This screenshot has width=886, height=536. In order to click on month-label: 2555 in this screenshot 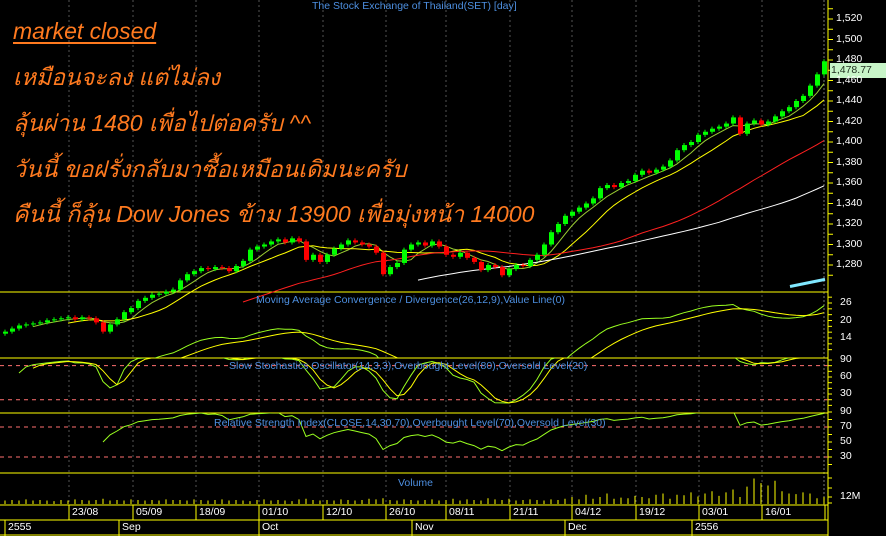, I will do `click(20, 527)`.